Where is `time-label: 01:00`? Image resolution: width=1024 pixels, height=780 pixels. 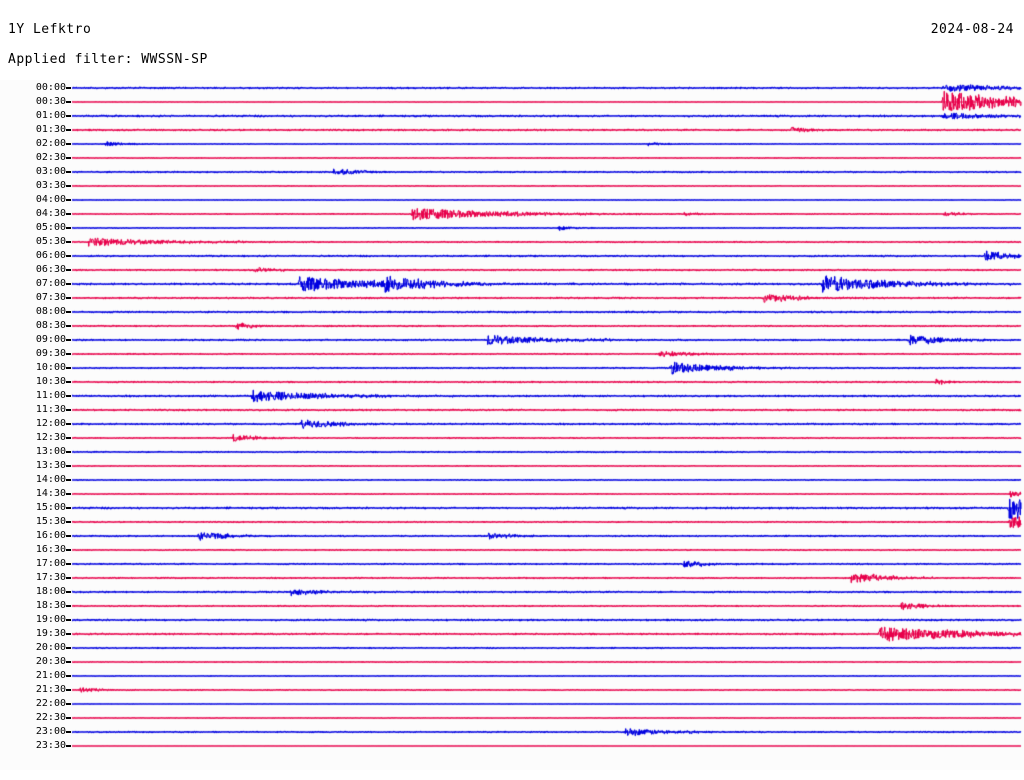
time-label: 01:00 is located at coordinates (50, 115).